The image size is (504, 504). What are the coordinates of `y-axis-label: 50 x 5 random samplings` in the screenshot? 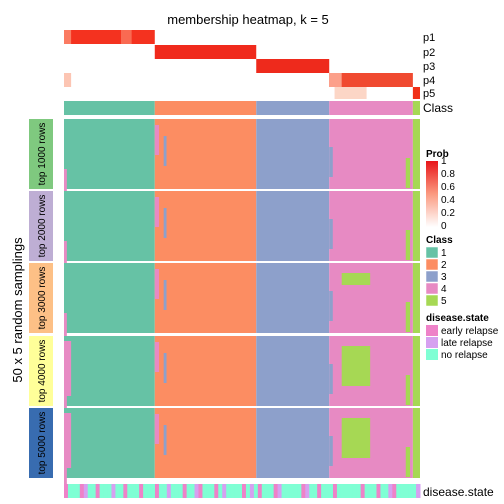 It's located at (17, 310).